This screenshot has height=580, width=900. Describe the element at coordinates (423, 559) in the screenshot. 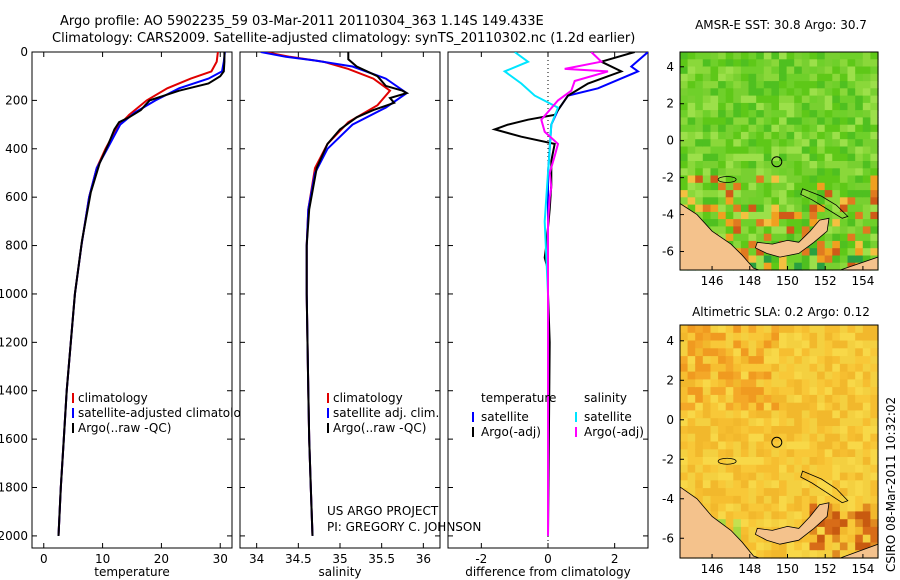

I see `x-tick-label: 36` at that location.